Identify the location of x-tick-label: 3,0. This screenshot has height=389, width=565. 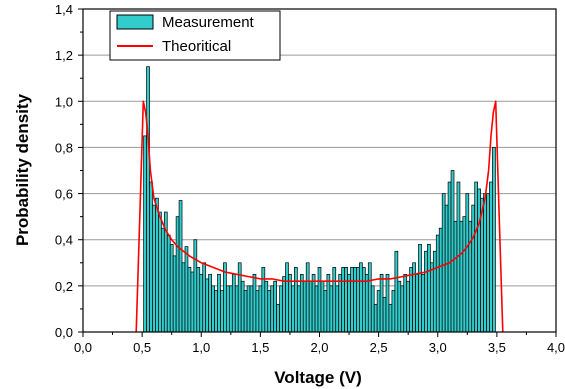
(438, 347).